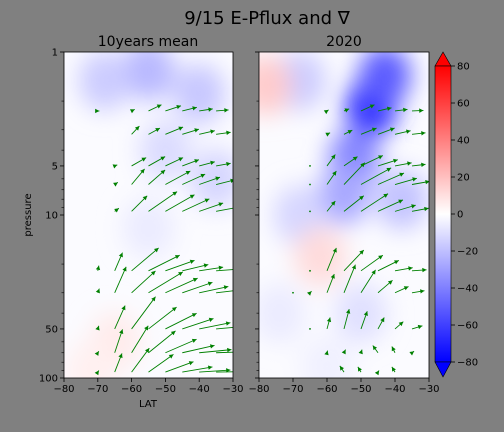 The width and height of the screenshot is (504, 432). I want to click on x-axis-label: LAT, so click(148, 404).